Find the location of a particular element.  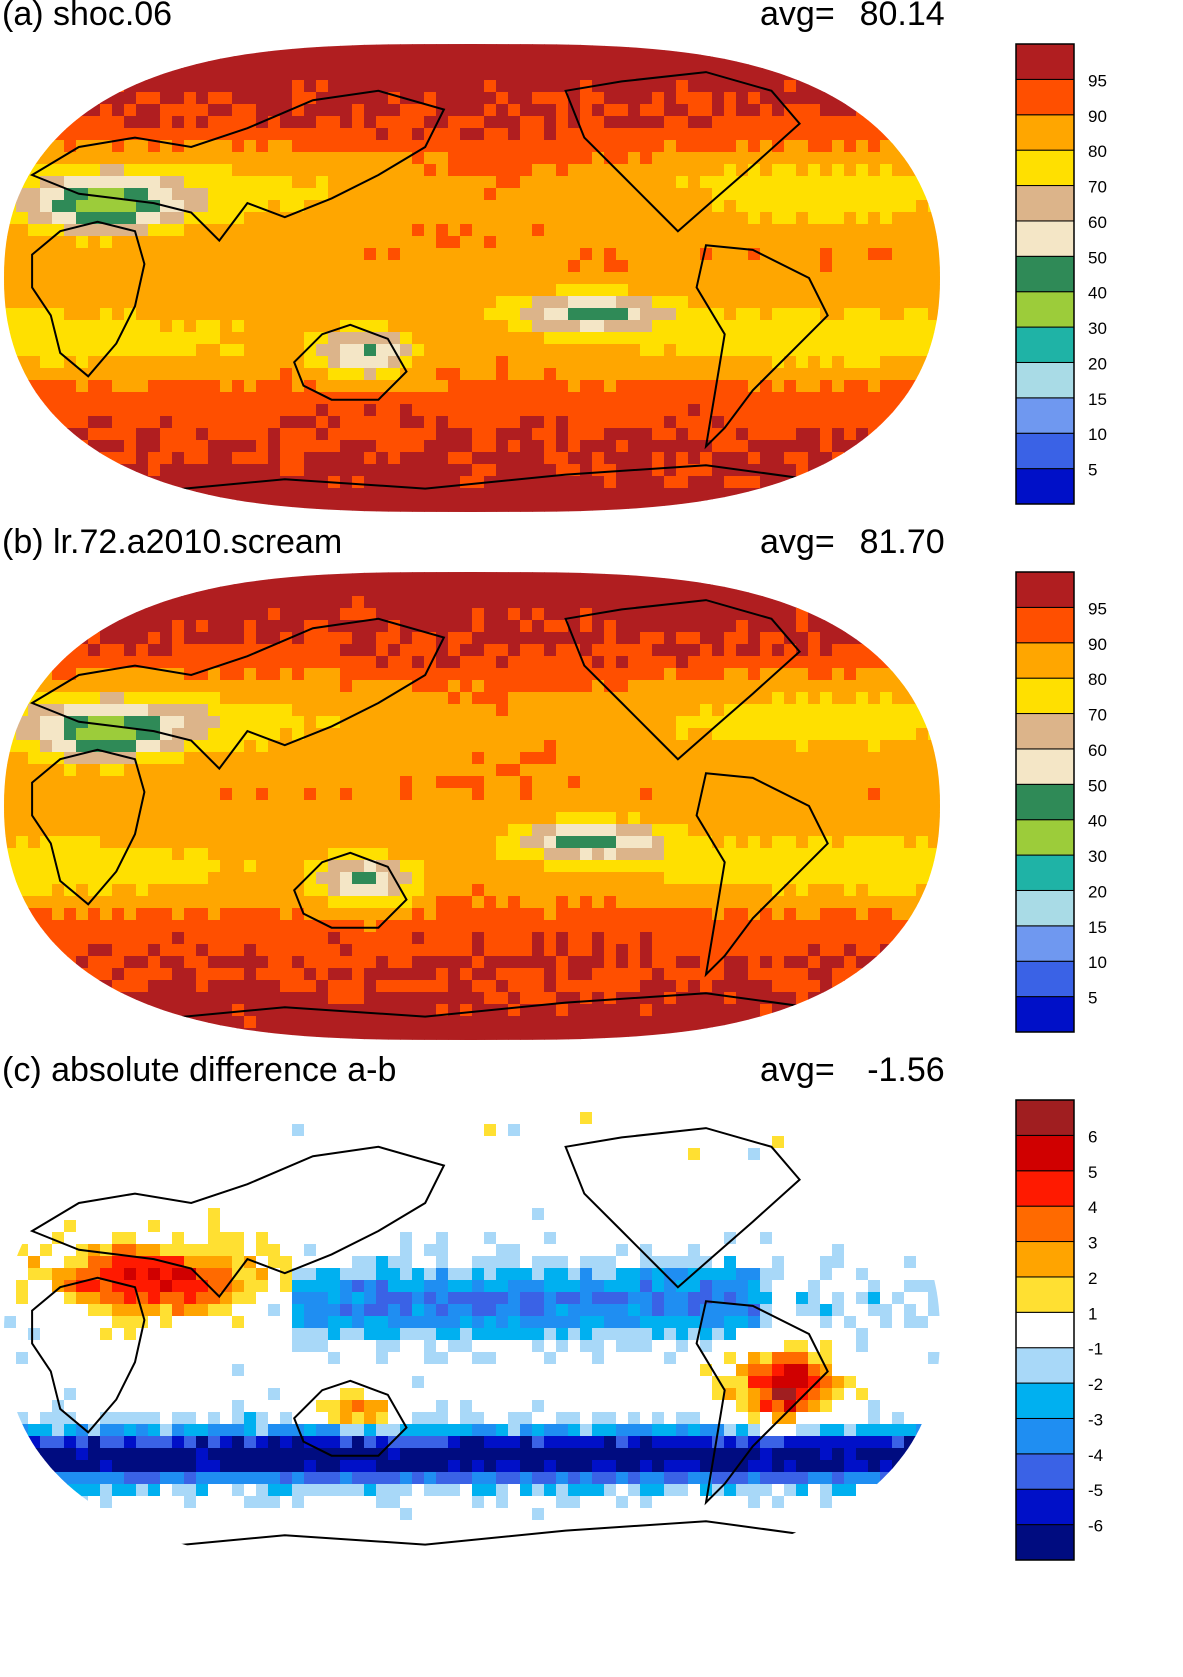

coastline is located at coordinates (350, 362).